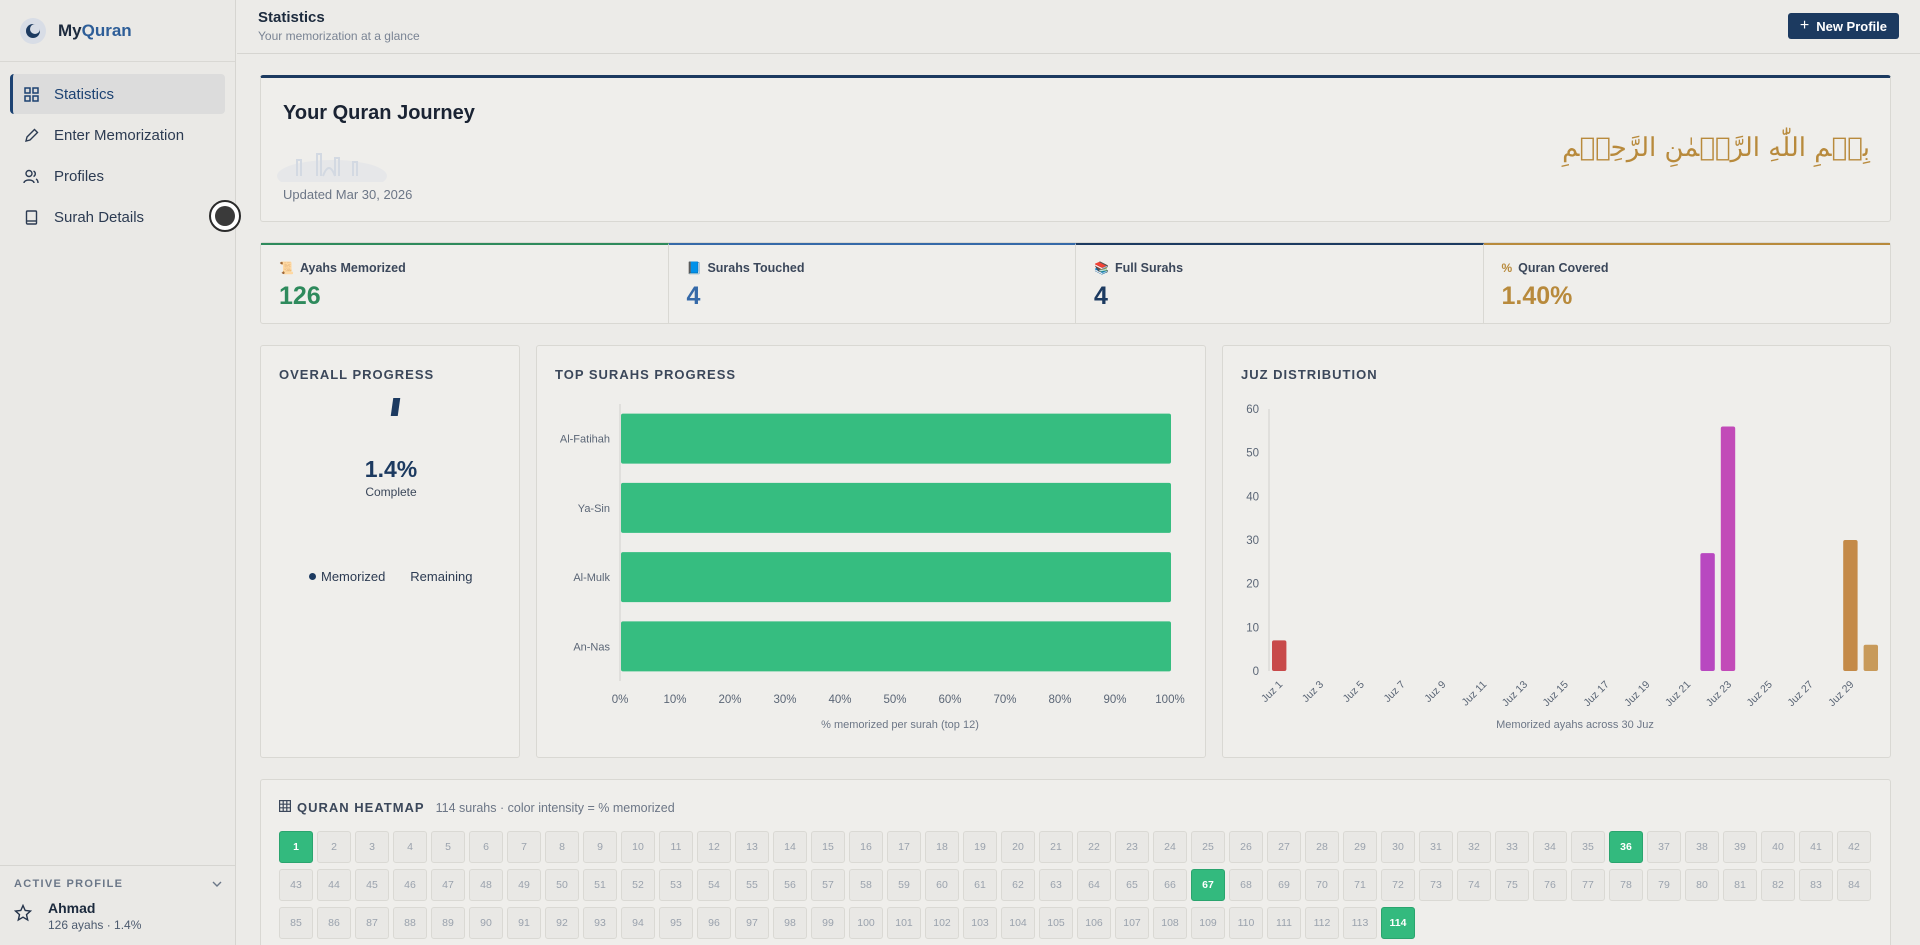 The width and height of the screenshot is (1920, 945). Describe the element at coordinates (410, 885) in the screenshot. I see `heatmap-cell: 46` at that location.